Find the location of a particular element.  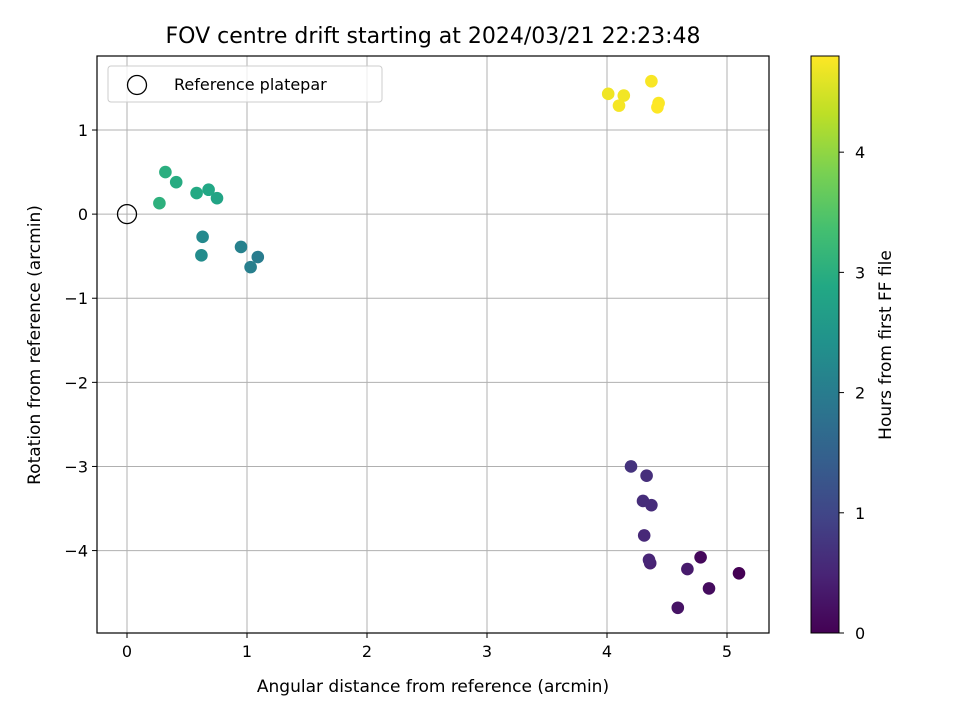

y-axis-label: Rotation from reference (arcmin) is located at coordinates (35, 345).